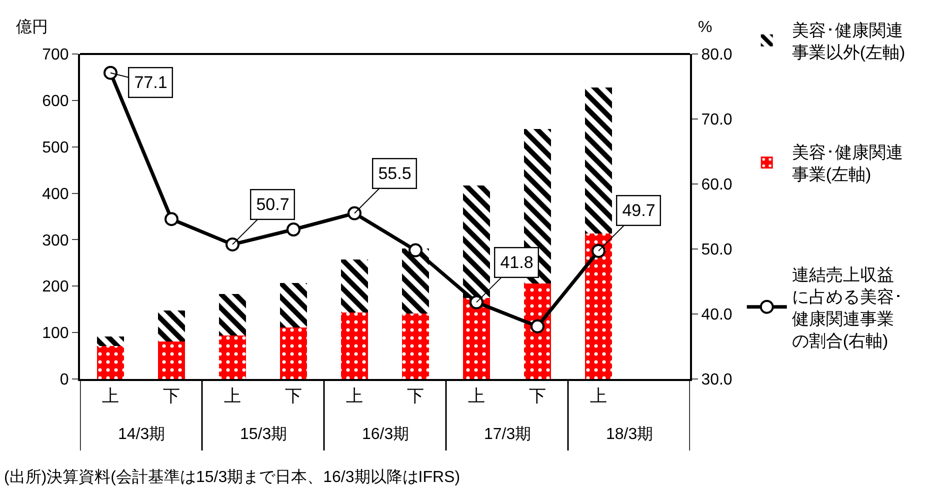 Image resolution: width=944 pixels, height=493 pixels. I want to click on y2-tick-label: 50.0, so click(716, 250).